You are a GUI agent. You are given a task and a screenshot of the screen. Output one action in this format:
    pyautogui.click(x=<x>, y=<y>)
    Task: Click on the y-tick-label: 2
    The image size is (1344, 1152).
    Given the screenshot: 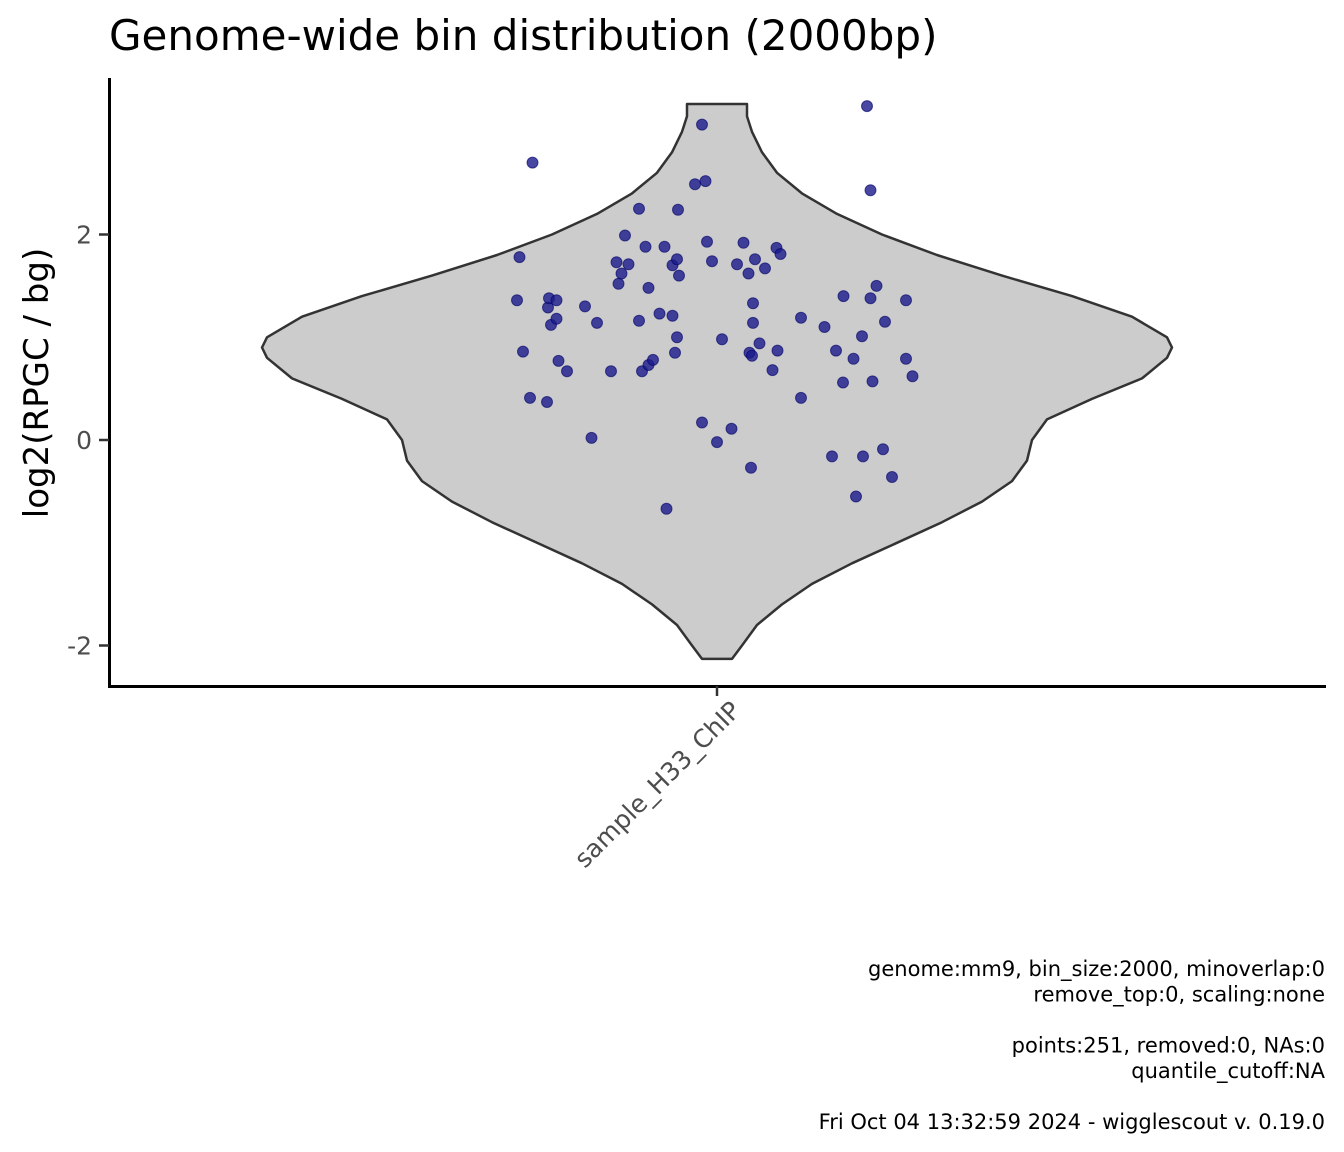 What is the action you would take?
    pyautogui.click(x=84, y=235)
    